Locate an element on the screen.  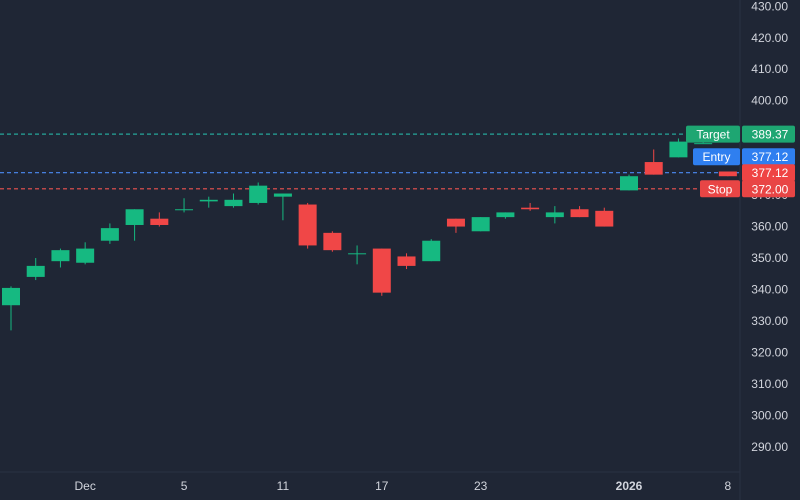
y-tick-label: 360.00 is located at coordinates (769, 227).